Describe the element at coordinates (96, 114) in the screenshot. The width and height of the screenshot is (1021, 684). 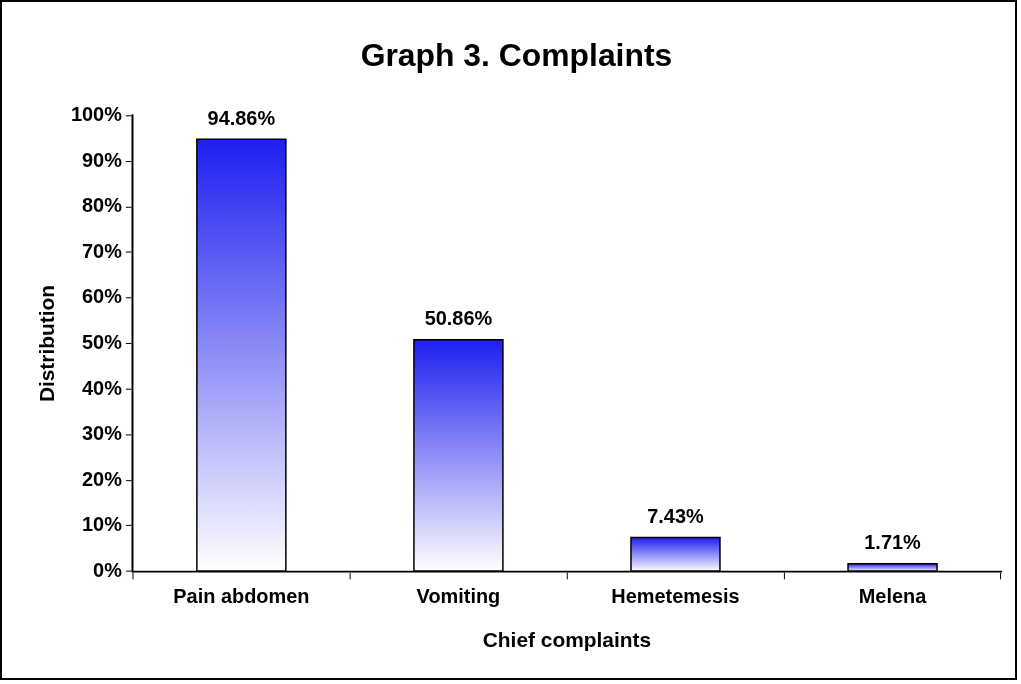
I see `y-tick-label: 100%` at that location.